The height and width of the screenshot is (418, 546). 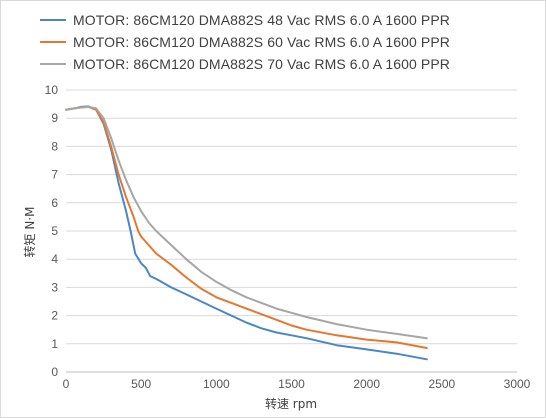 I want to click on legend-swatch-70vac, so click(x=53, y=64).